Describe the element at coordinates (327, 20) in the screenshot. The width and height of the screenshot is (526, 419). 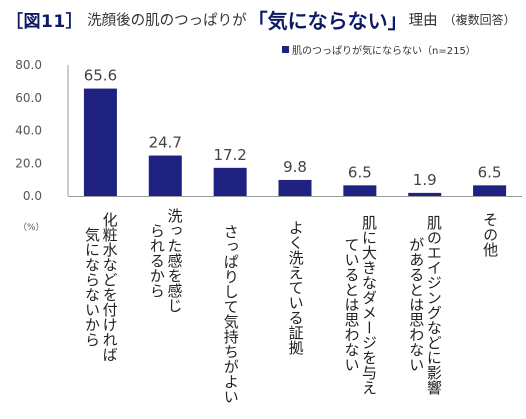
I see `title-emphasis: 「気にならない」` at that location.